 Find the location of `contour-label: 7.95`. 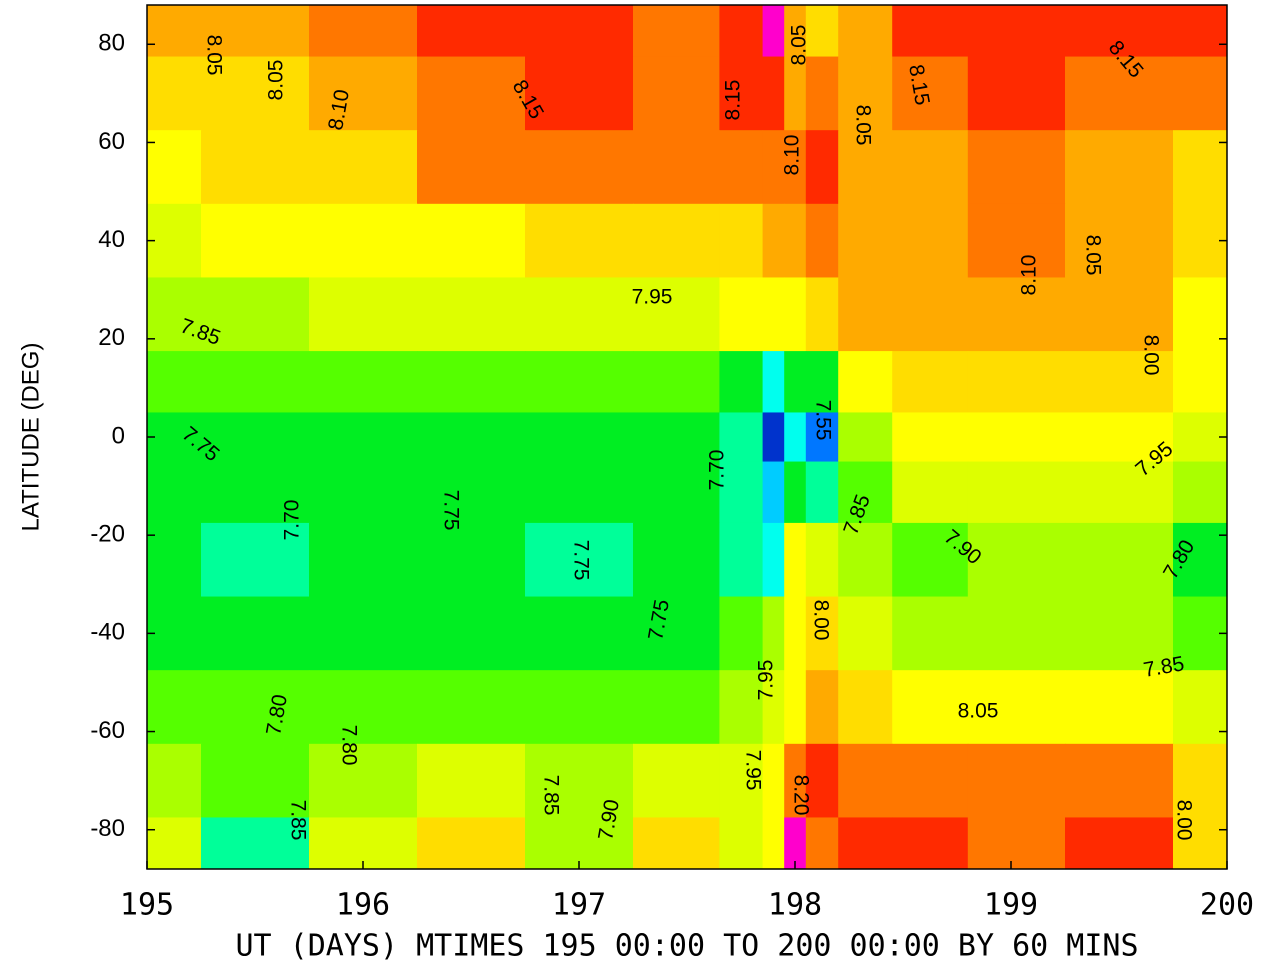

contour-label: 7.95 is located at coordinates (752, 770).